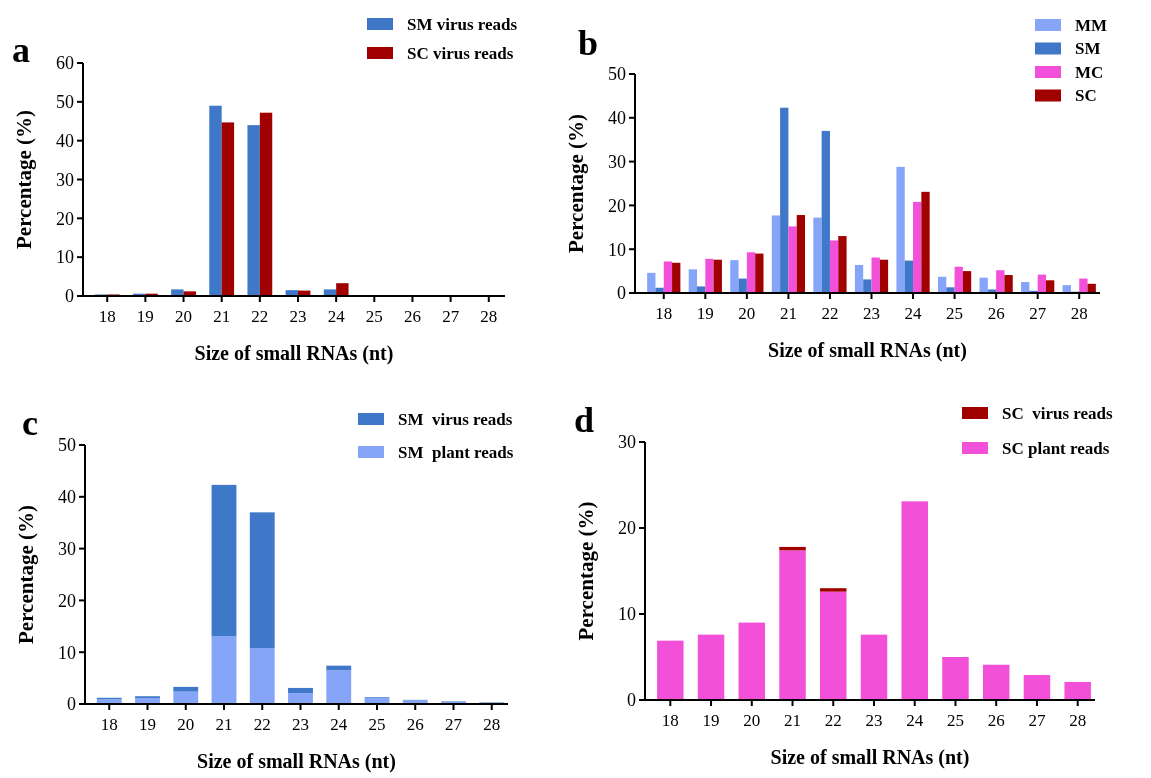 The height and width of the screenshot is (778, 1151). I want to click on text: a, so click(21, 50).